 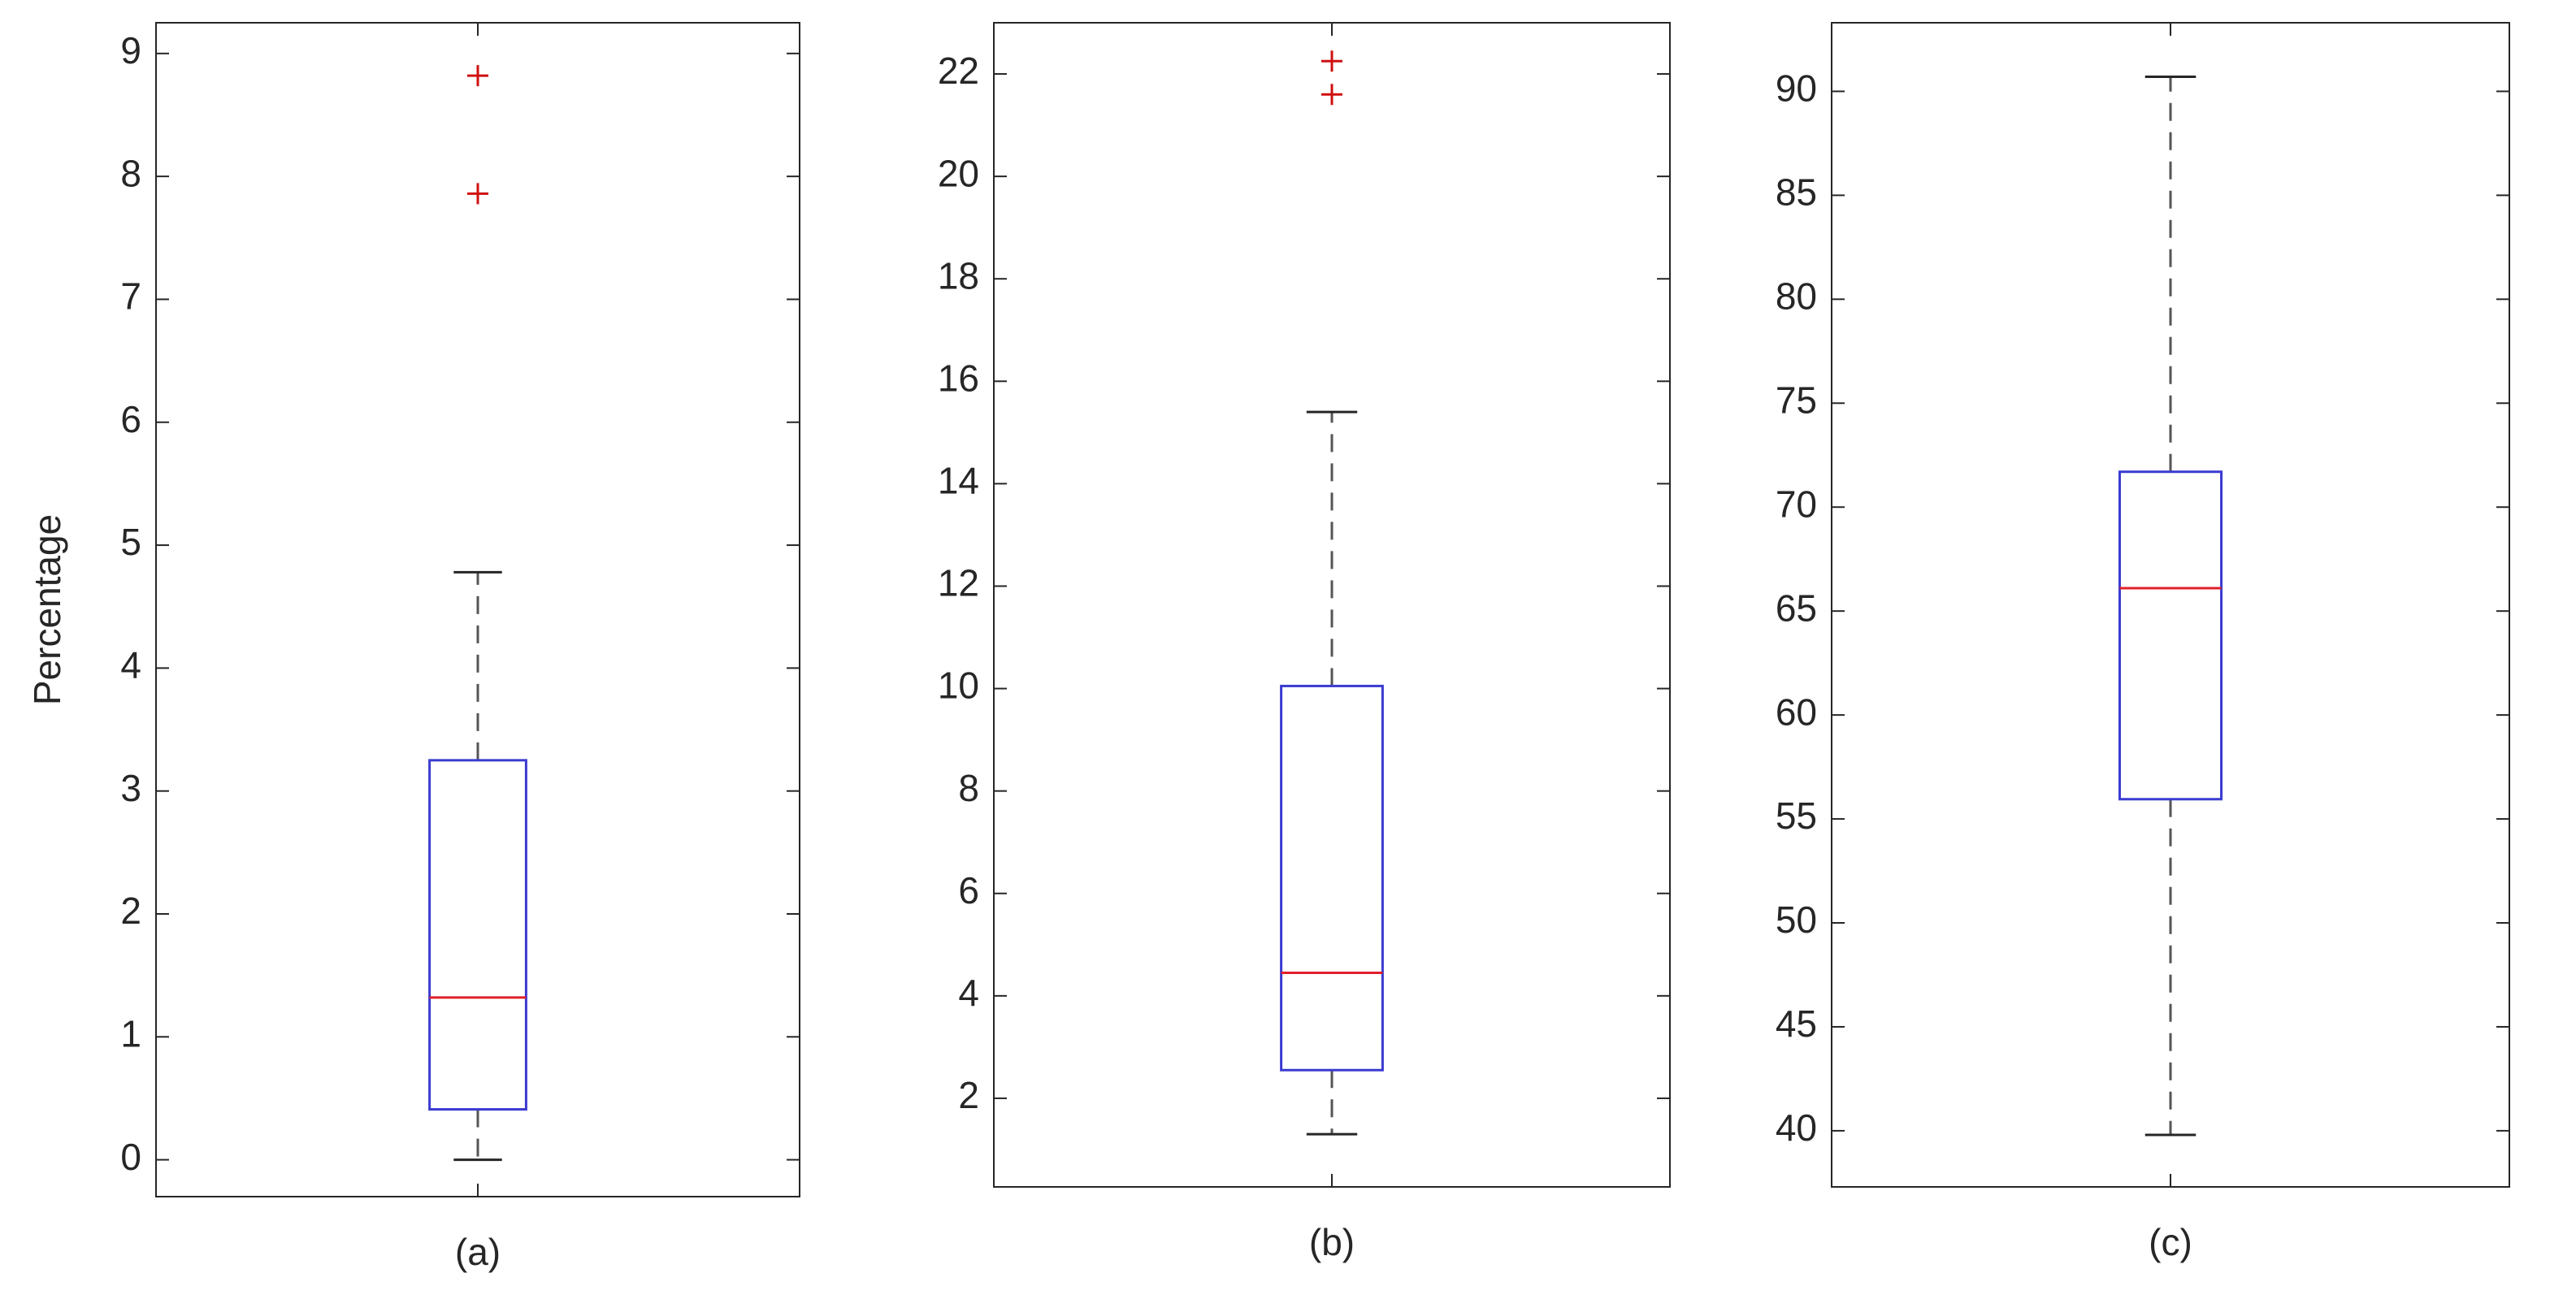 What do you see at coordinates (1797, 192) in the screenshot?
I see `y-tick-label: 85` at bounding box center [1797, 192].